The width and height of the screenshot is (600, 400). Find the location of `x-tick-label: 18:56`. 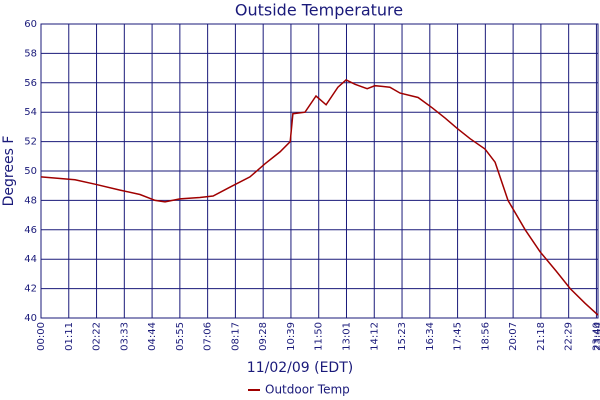

x-tick-label: 18:56 is located at coordinates (485, 336).